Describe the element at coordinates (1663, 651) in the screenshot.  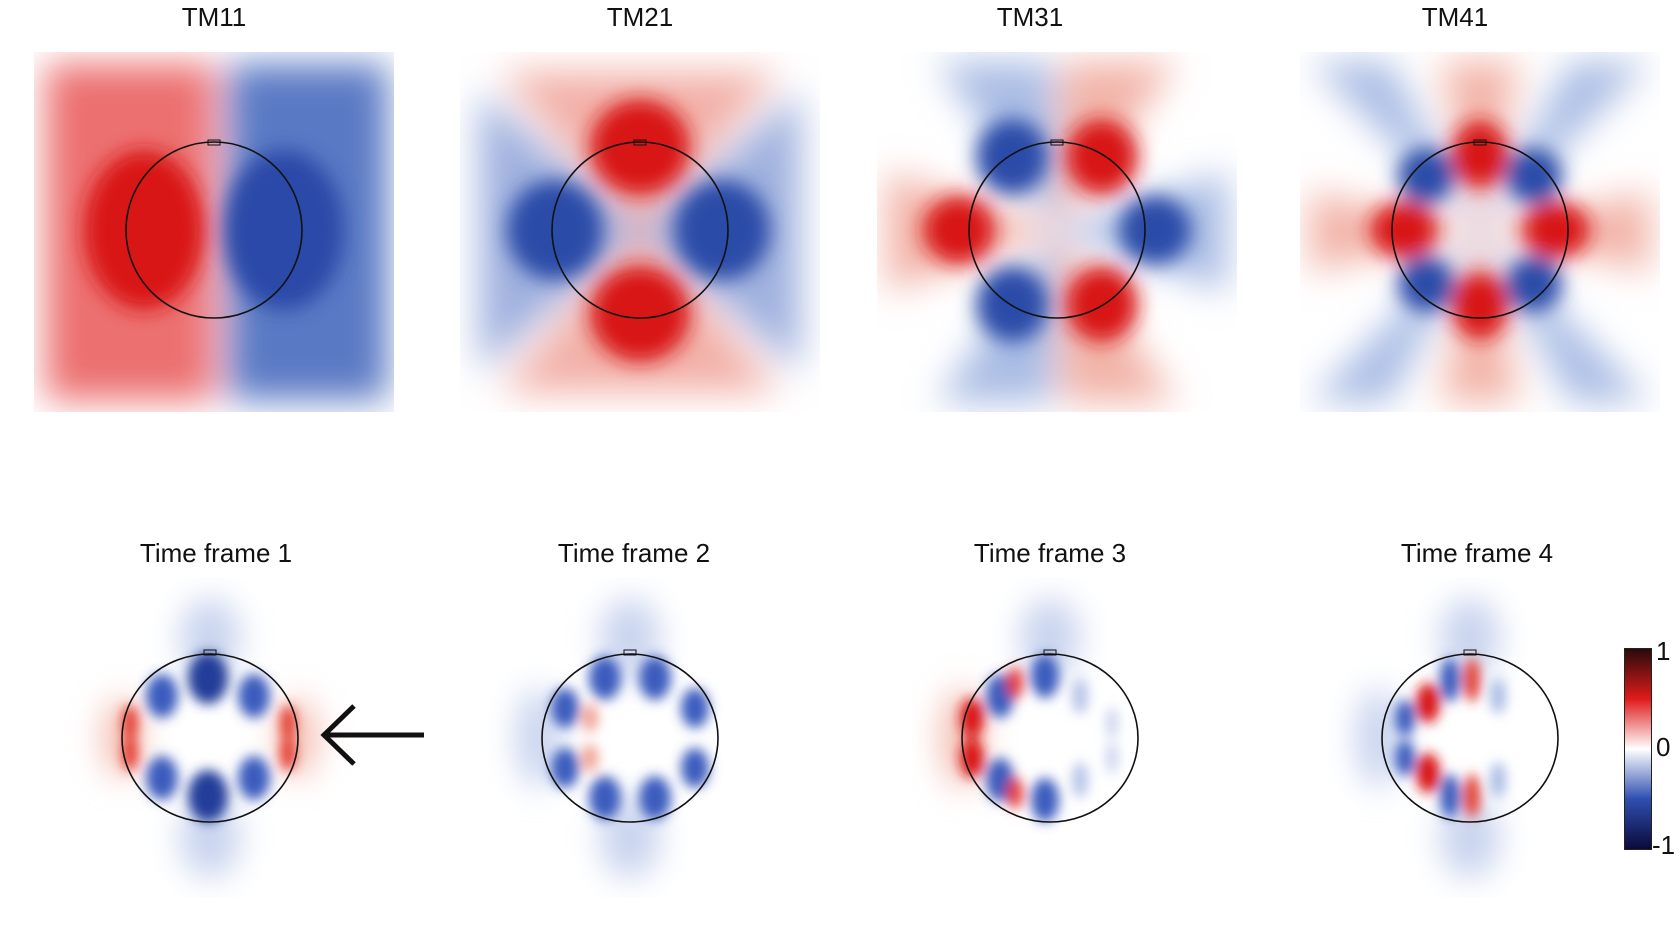
I see `colorbar-max-label: 1` at that location.